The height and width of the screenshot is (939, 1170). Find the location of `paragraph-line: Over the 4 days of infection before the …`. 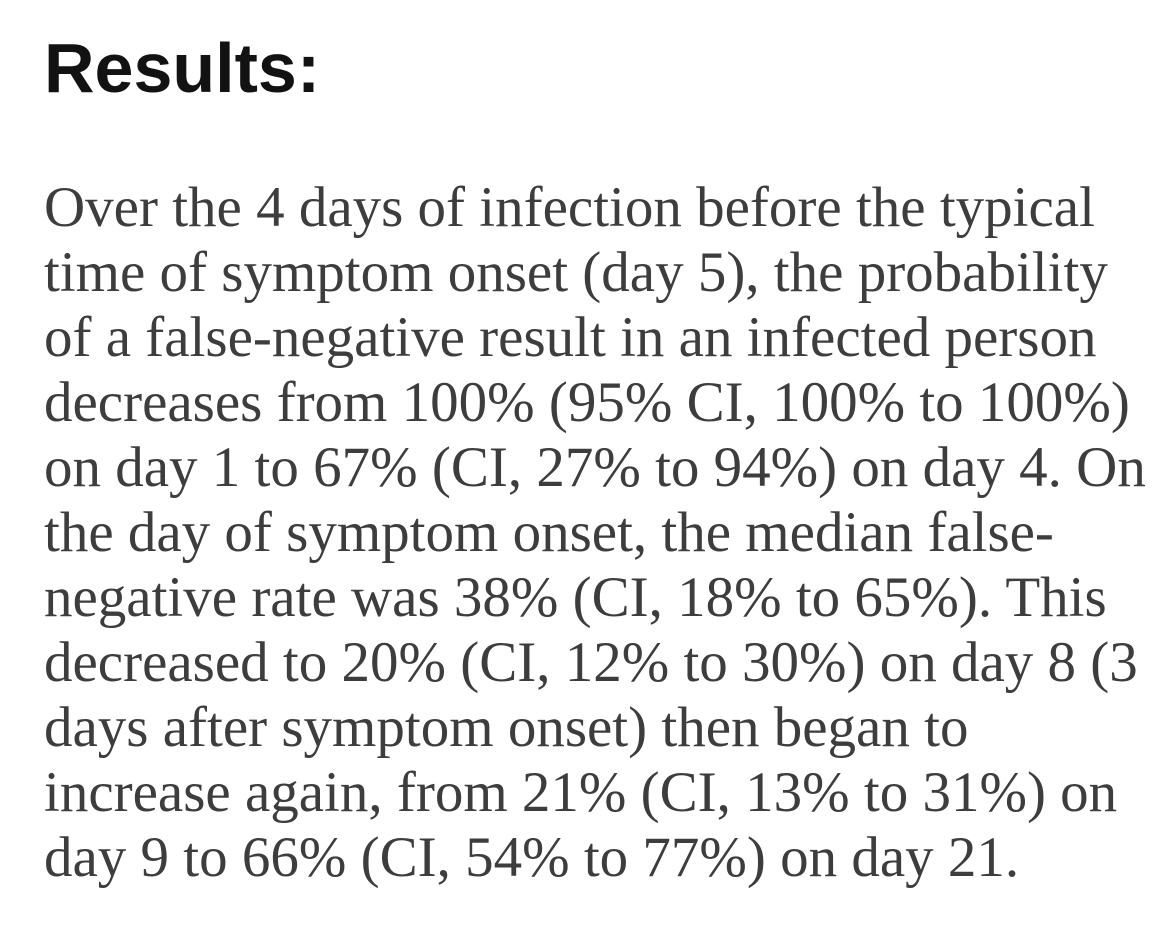

paragraph-line: Over the 4 days of infection before the … is located at coordinates (569, 207).